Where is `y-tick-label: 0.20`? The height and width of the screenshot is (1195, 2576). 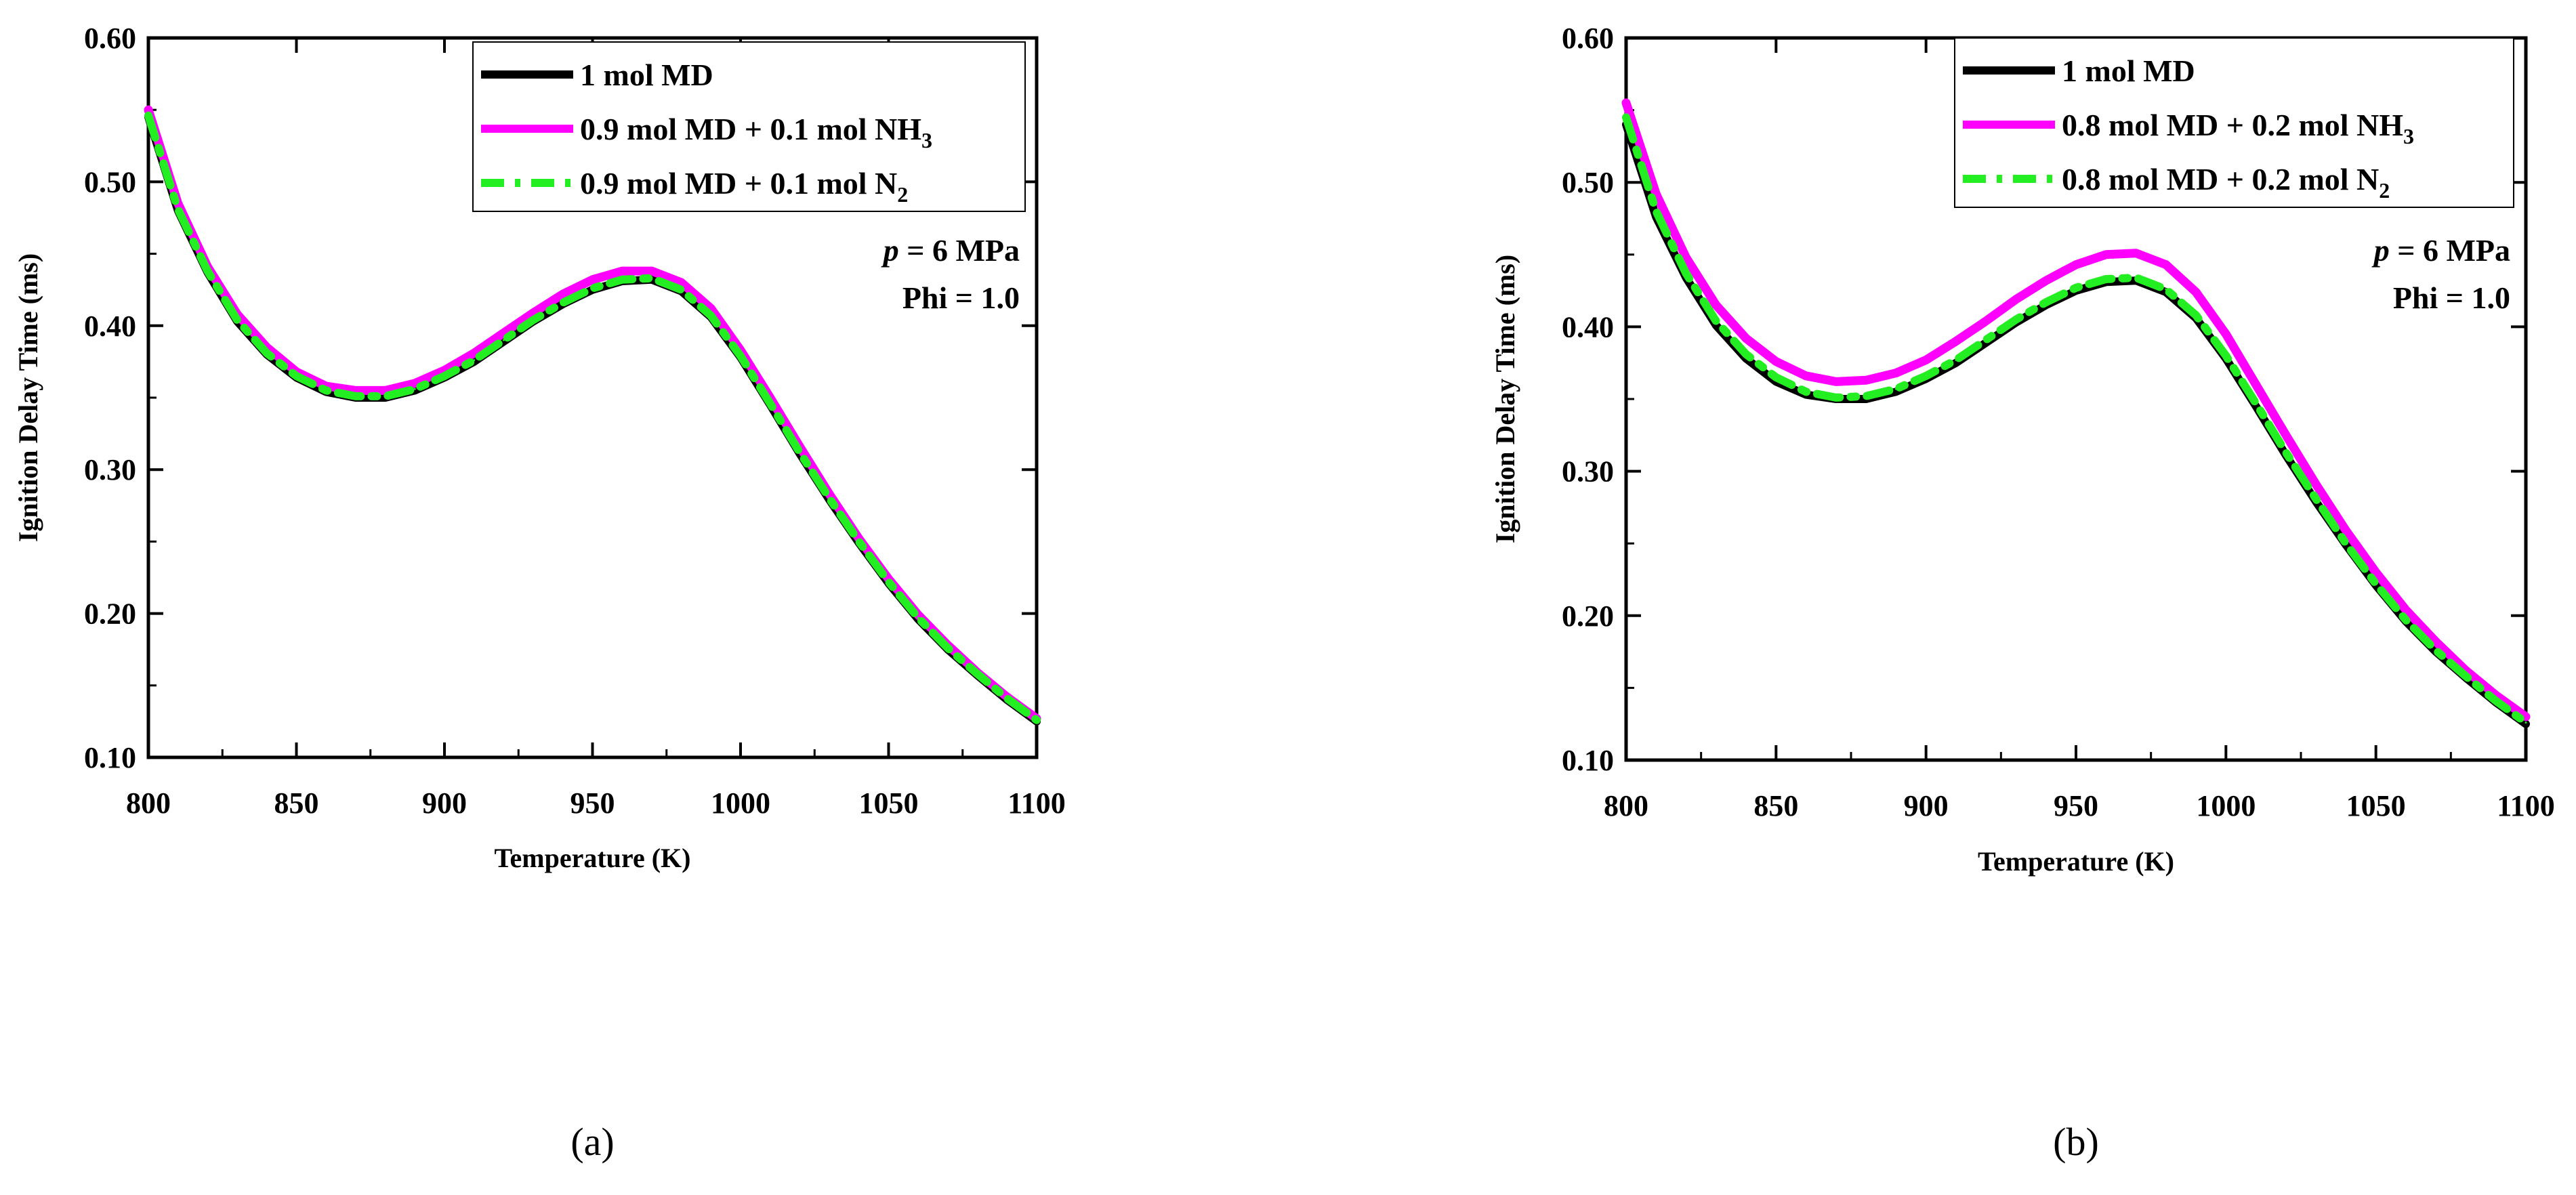 y-tick-label: 0.20 is located at coordinates (1588, 616).